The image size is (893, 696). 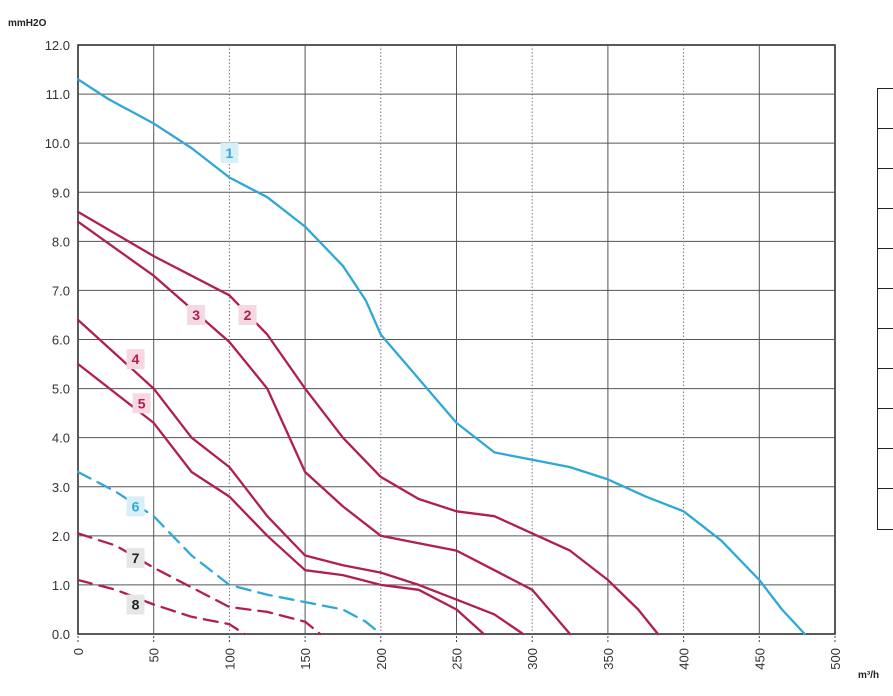 What do you see at coordinates (684, 659) in the screenshot?
I see `x-tick-label: 400` at bounding box center [684, 659].